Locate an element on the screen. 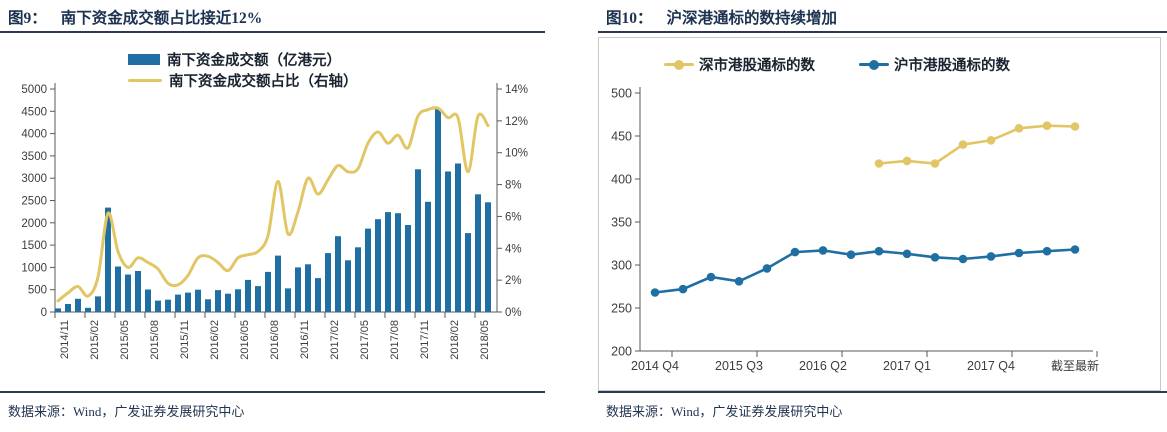 Image resolution: width=1167 pixels, height=432 pixels. sz-line-marker-swatch is located at coordinates (679, 64).